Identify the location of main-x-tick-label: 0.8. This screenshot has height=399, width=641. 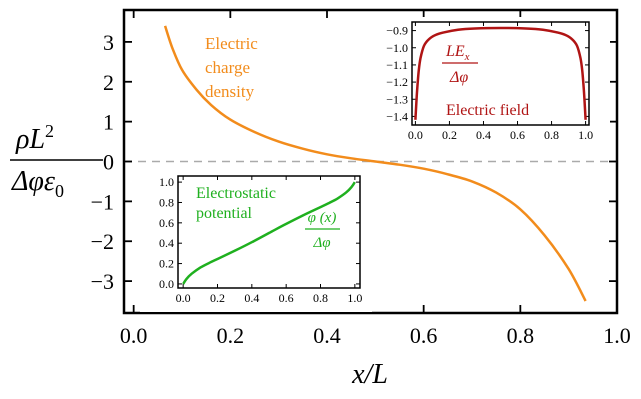
(521, 335).